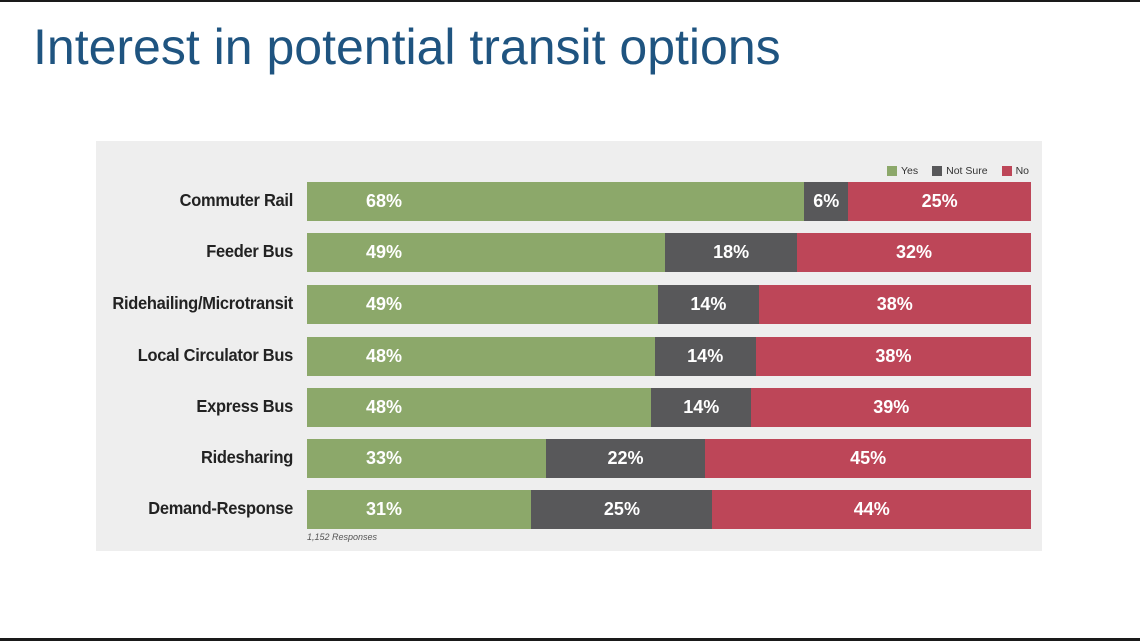 This screenshot has width=1140, height=641. I want to click on legend-item-not-sure: Not Sure, so click(960, 171).